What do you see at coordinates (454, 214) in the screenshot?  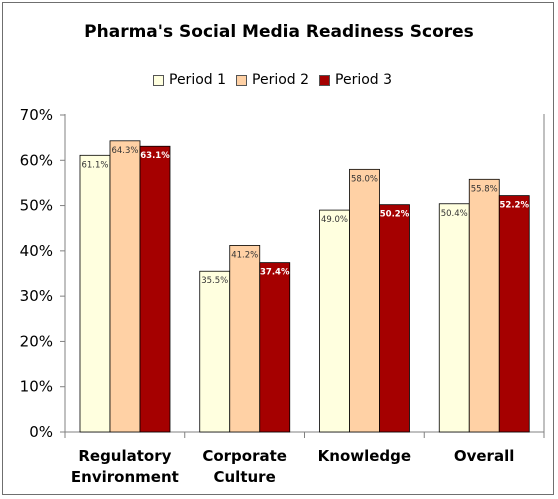 I see `bar-data-label: 50.4%` at bounding box center [454, 214].